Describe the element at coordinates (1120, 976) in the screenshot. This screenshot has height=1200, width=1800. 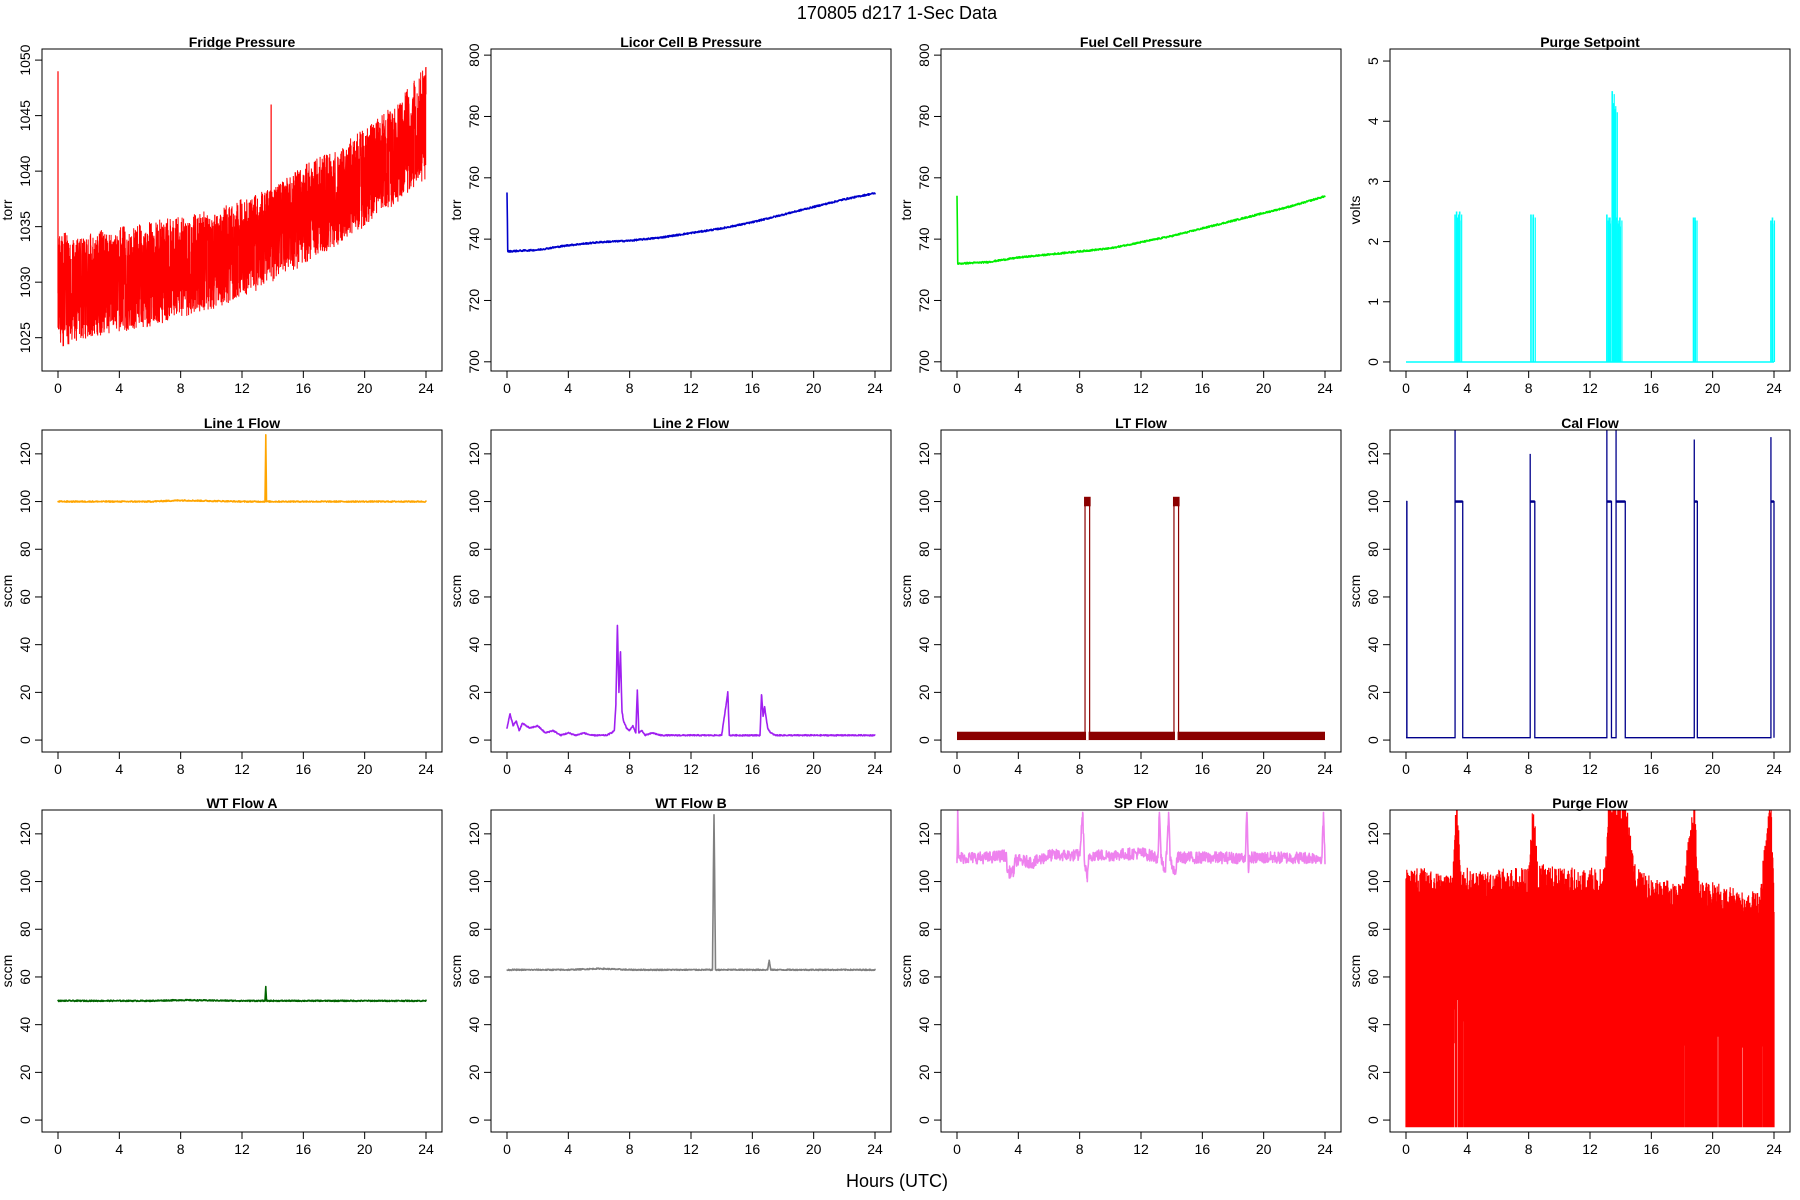
I see `panel-10: SP Flow sccm 0 4 8 12 16 20 24 0 20 40 60 80 100 120` at that location.